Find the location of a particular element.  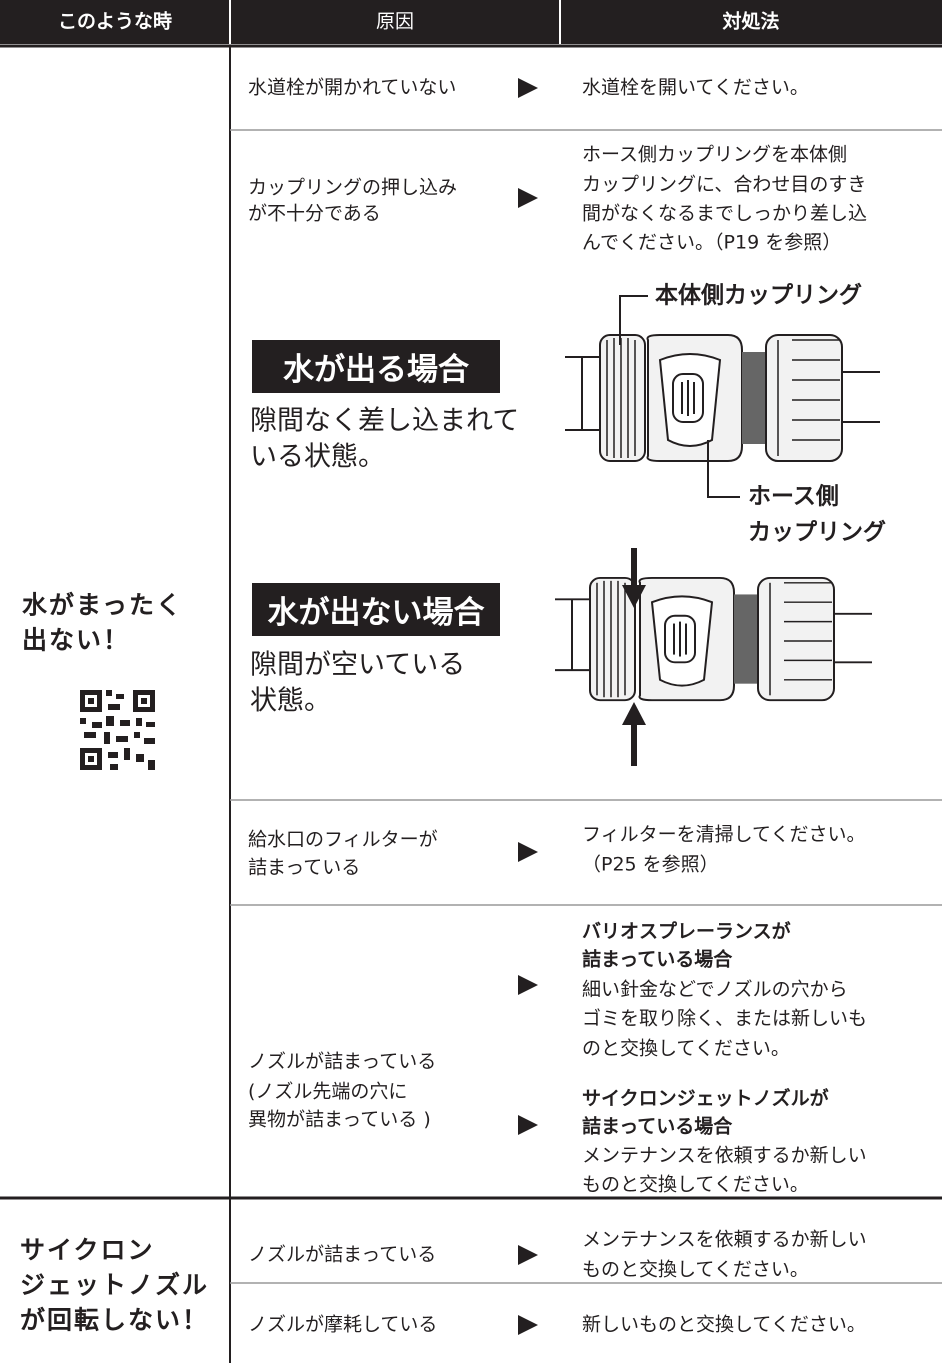

remedy: のと交換してください。 is located at coordinates (686, 1048).